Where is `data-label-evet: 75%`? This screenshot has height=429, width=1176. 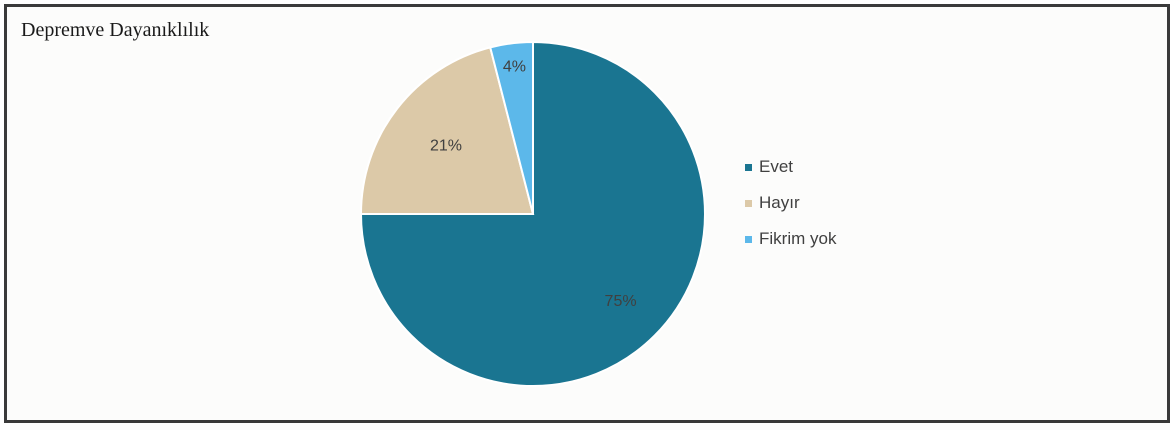
data-label-evet: 75% is located at coordinates (621, 301).